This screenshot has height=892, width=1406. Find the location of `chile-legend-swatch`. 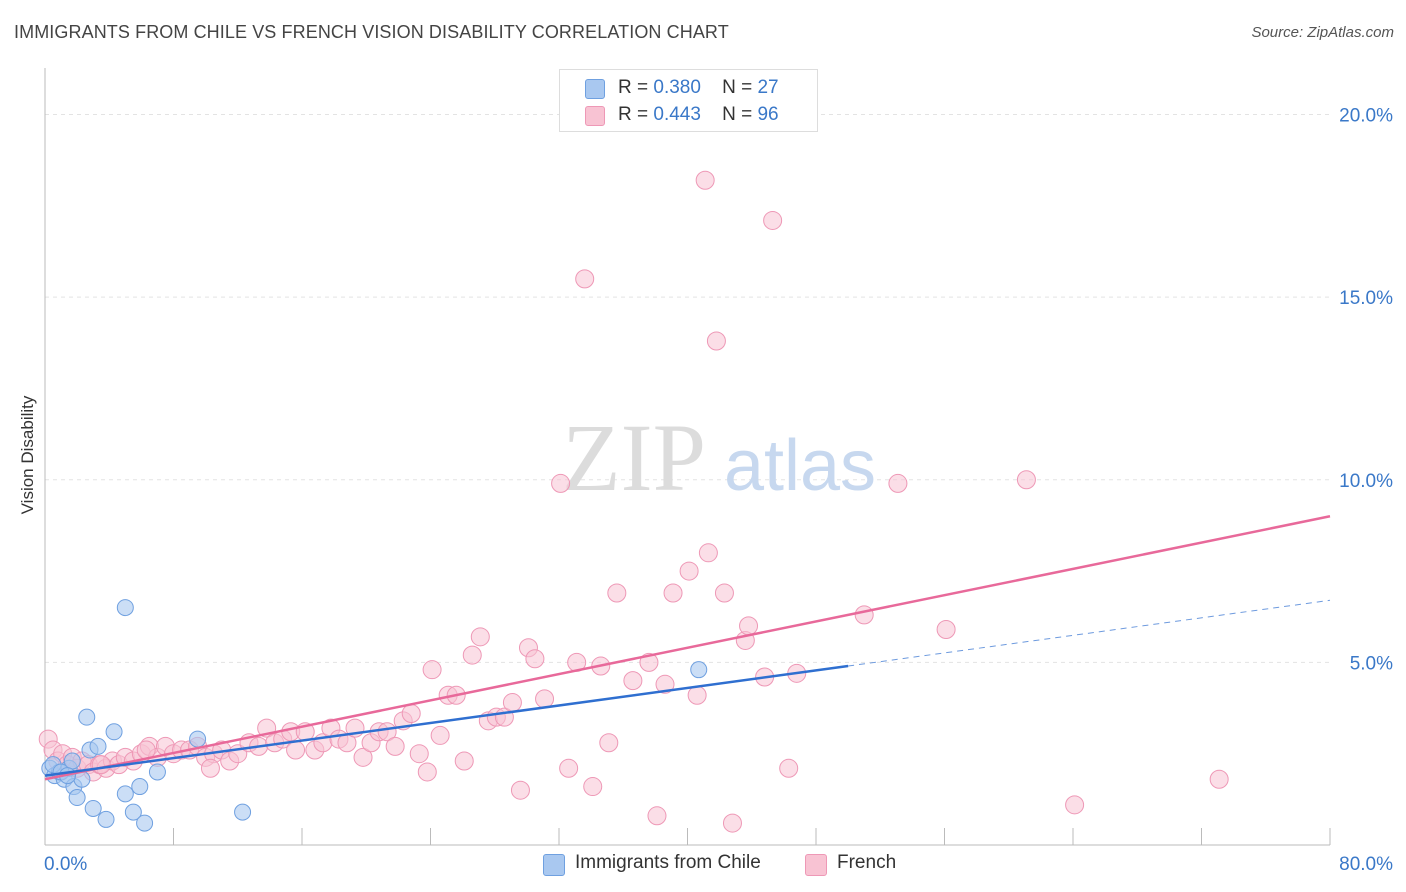

chile-legend-swatch is located at coordinates (554, 865).